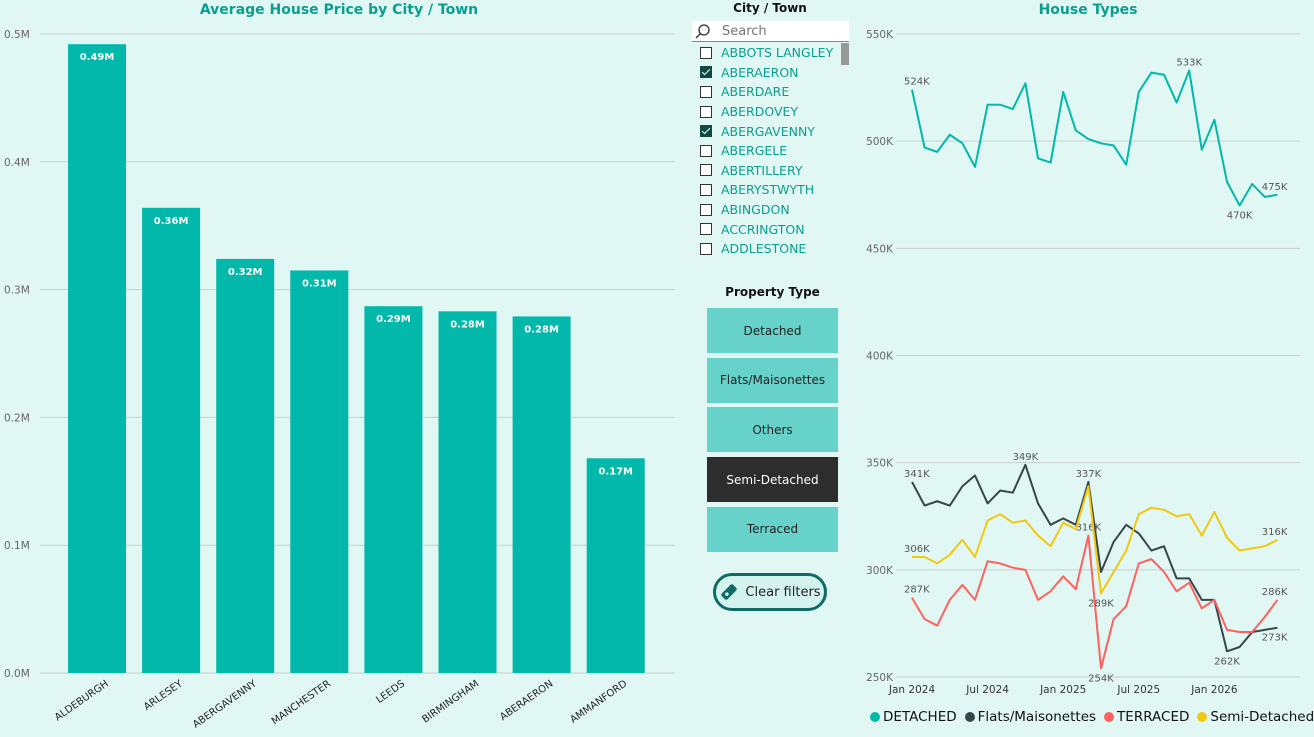 The width and height of the screenshot is (1314, 737). I want to click on city-label: ABERGAVENNY, so click(768, 131).